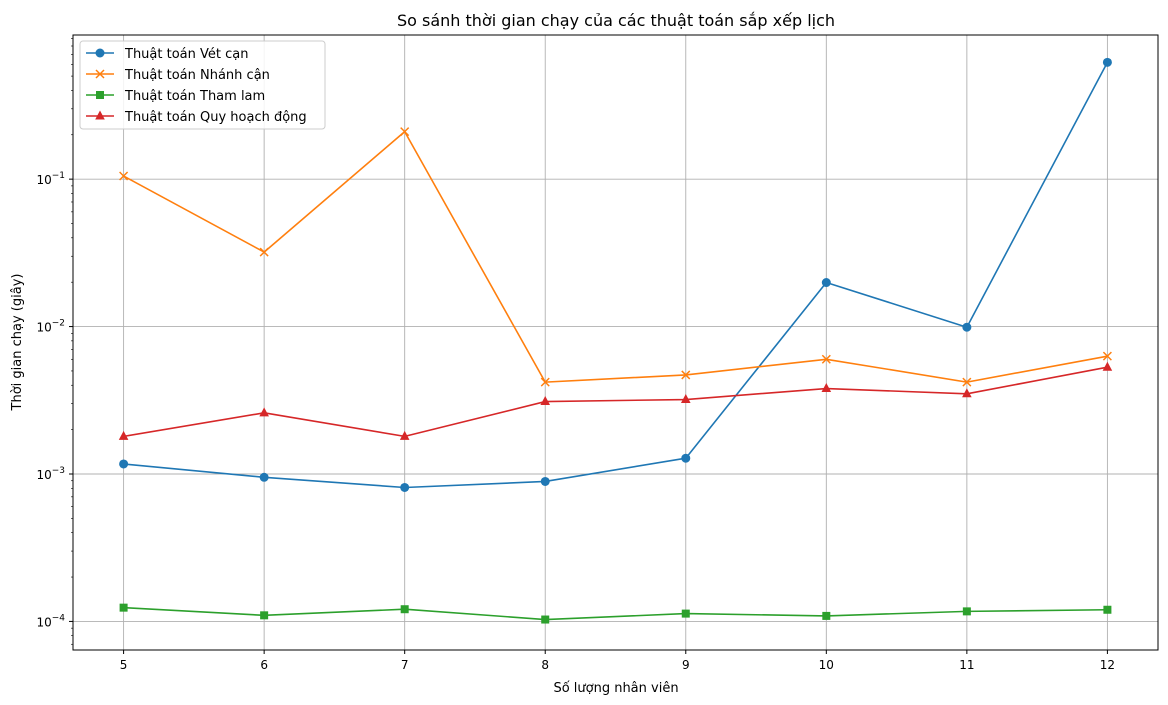  I want to click on series-square, so click(615, 613).